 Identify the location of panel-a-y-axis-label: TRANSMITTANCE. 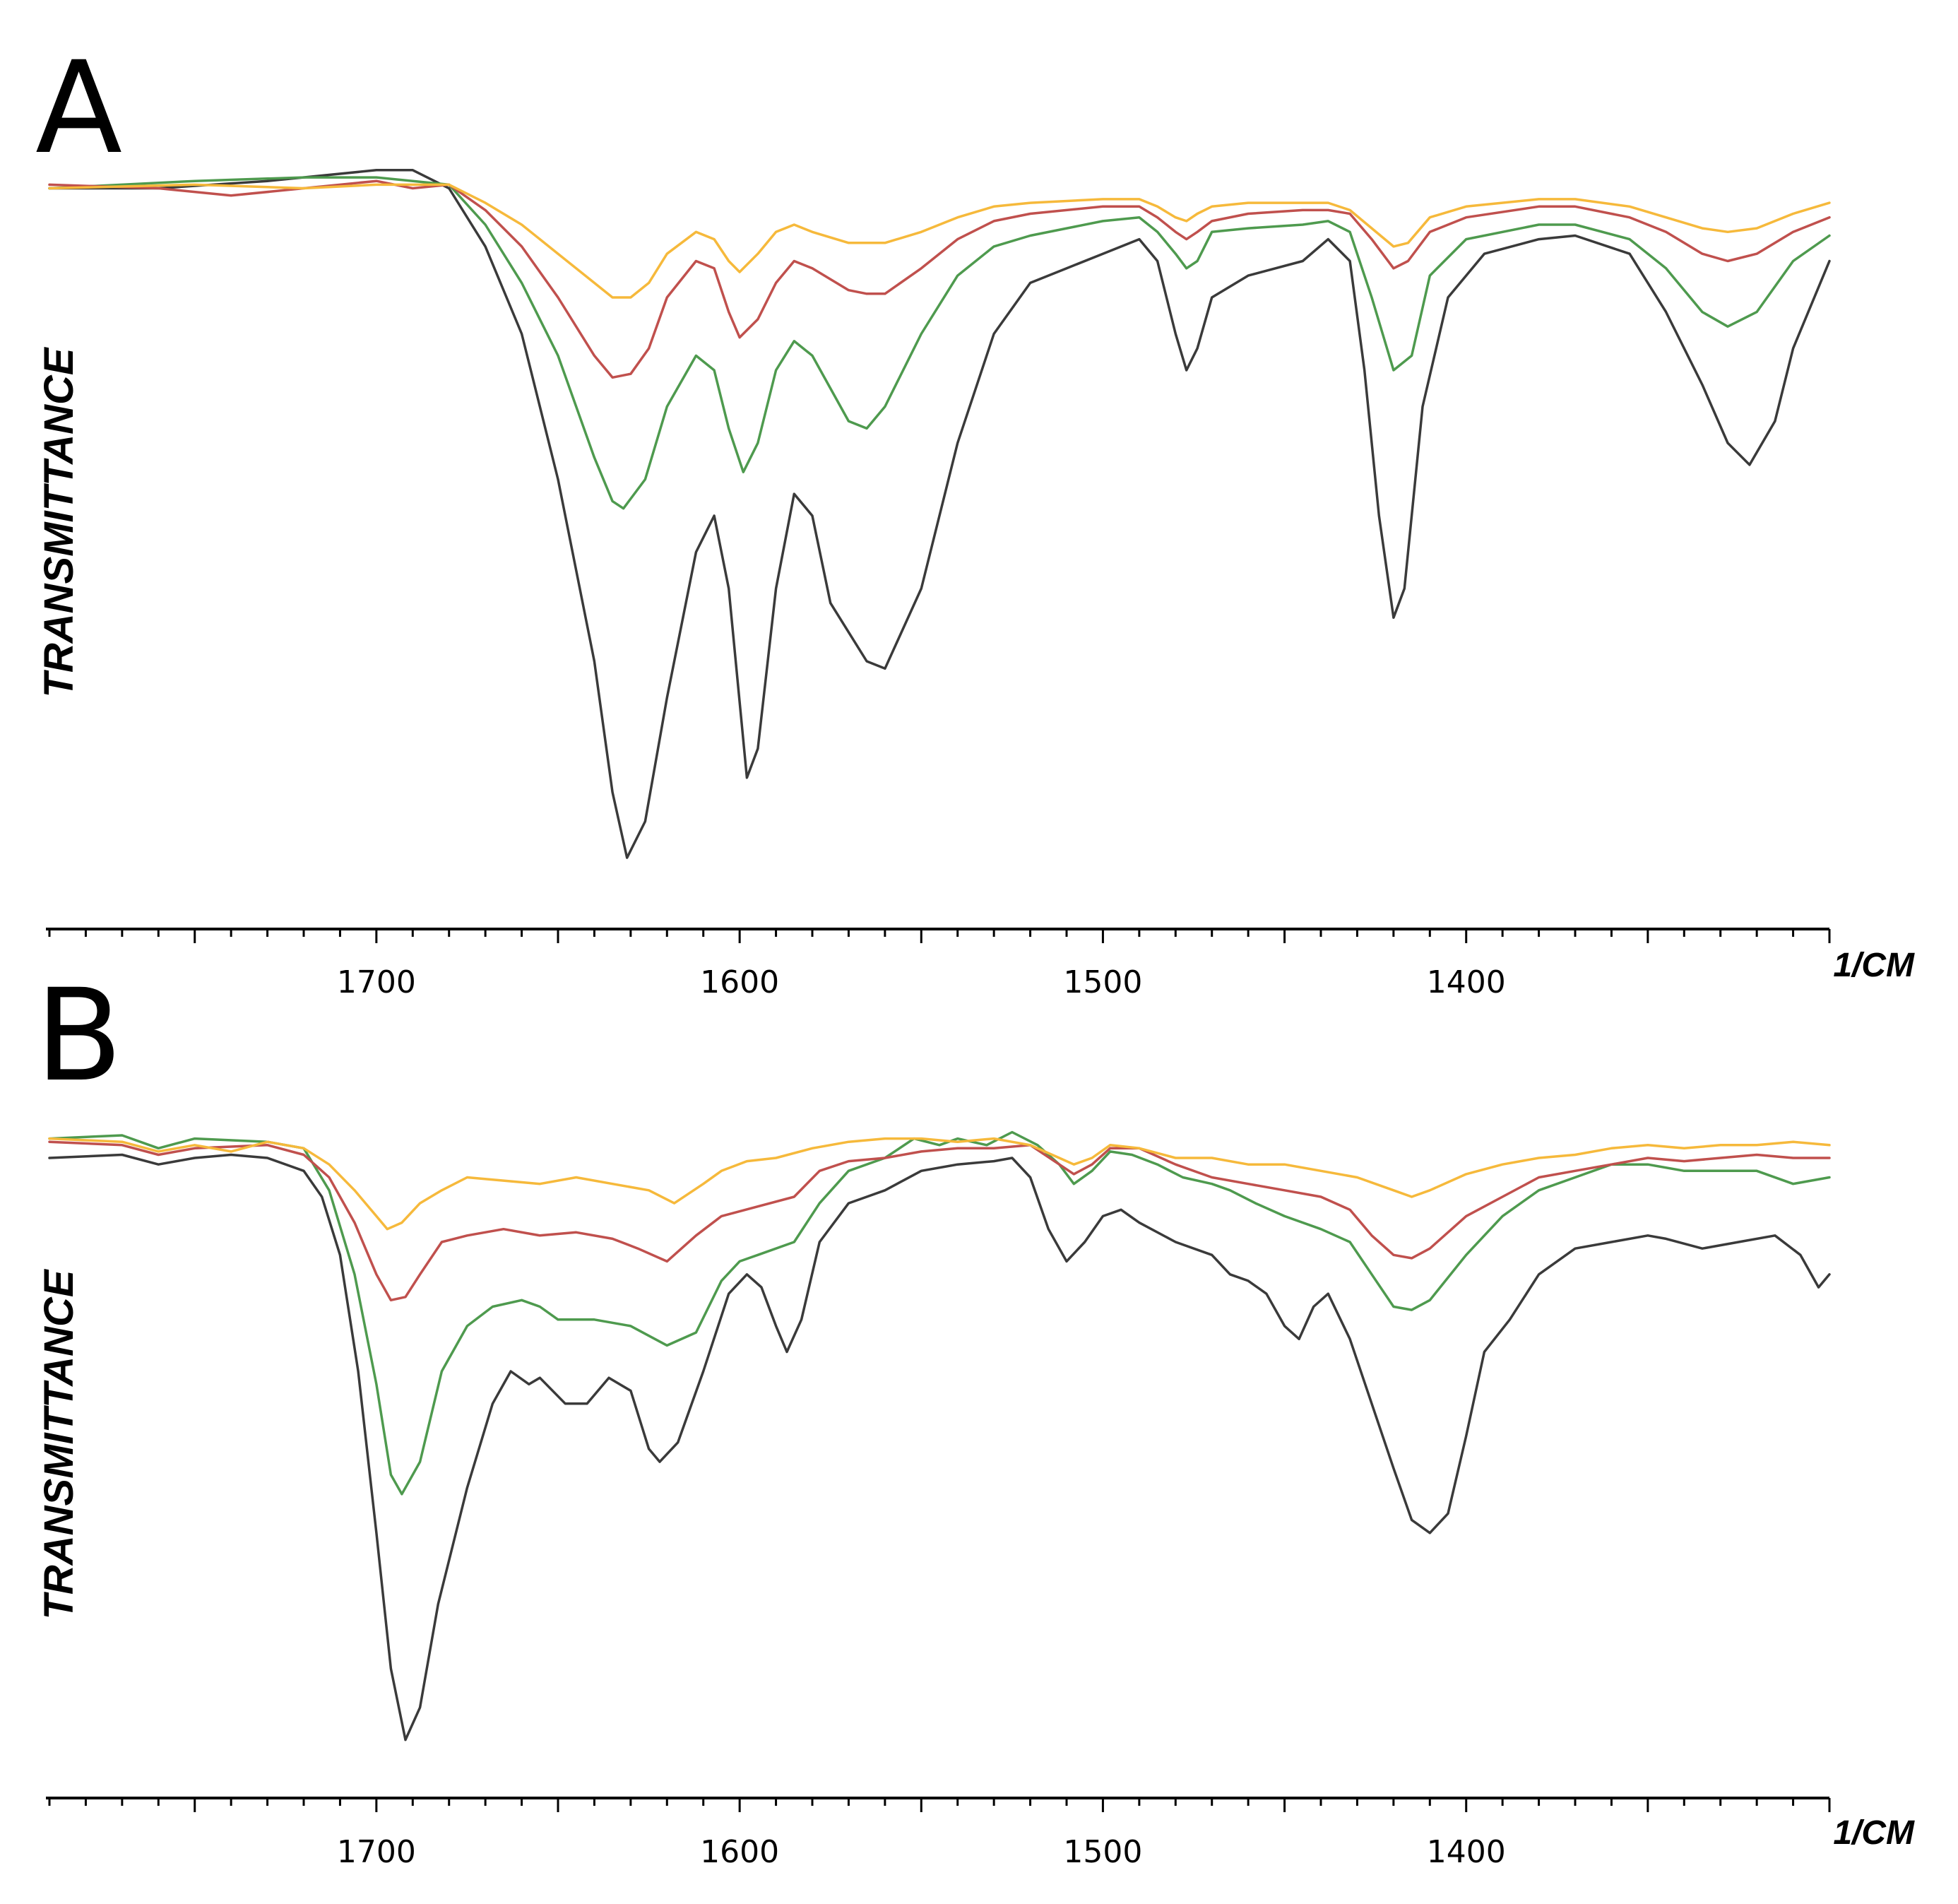
(59, 521).